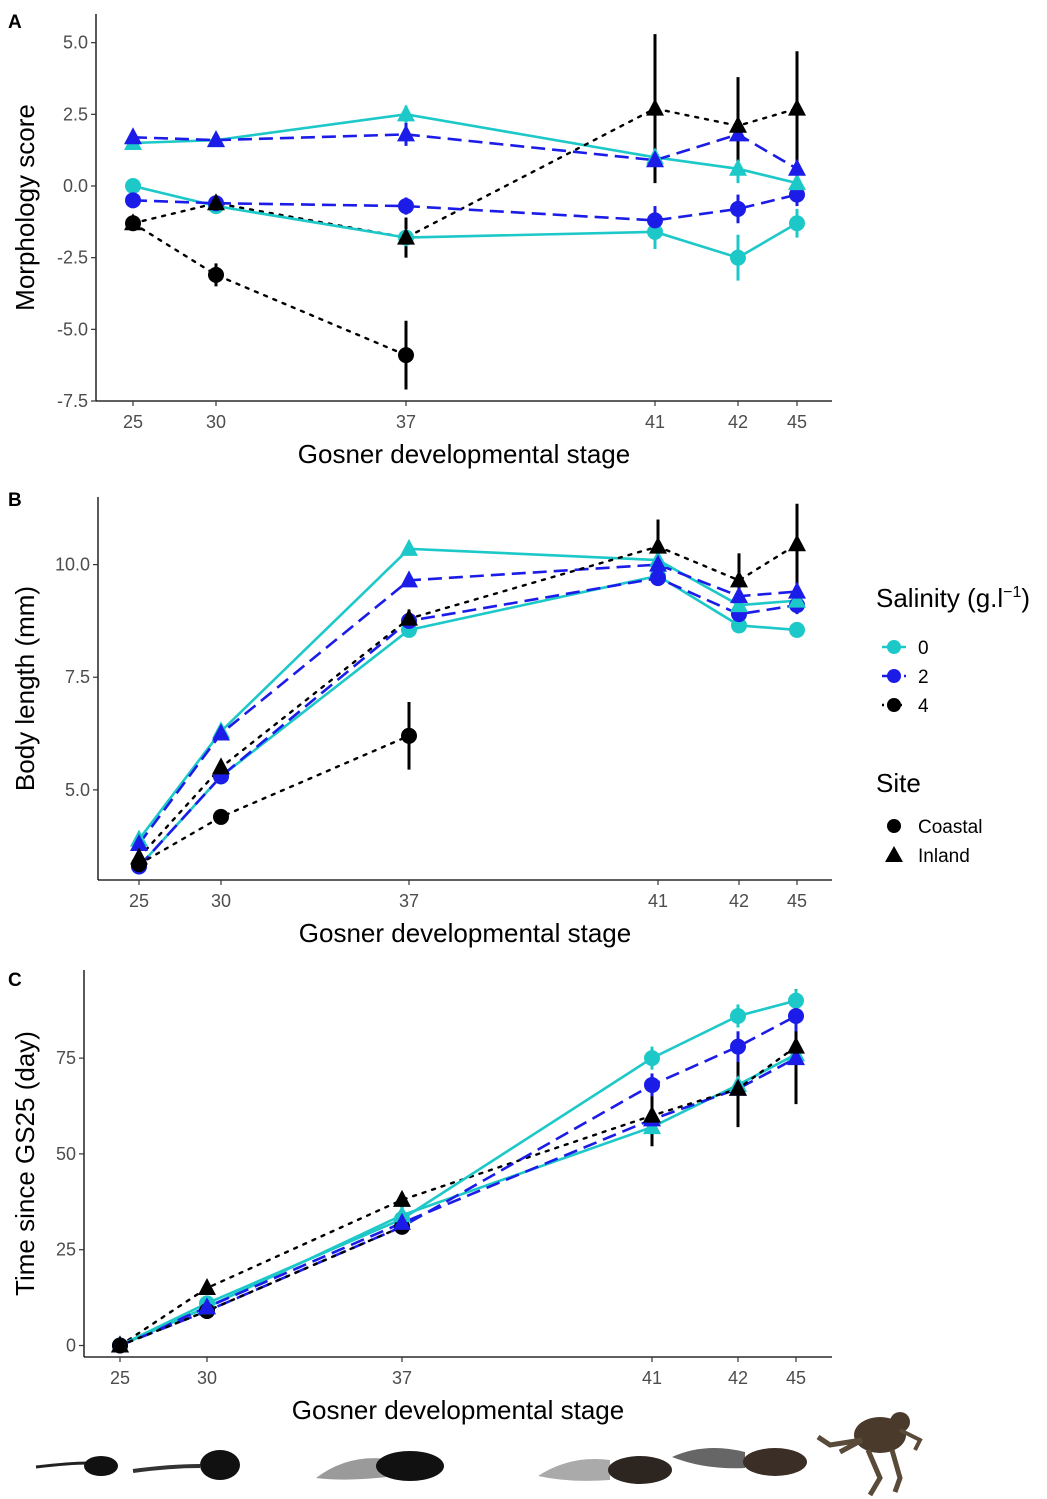 The image size is (1047, 1499). I want to click on y-axis-title: Body length (mm), so click(25, 688).